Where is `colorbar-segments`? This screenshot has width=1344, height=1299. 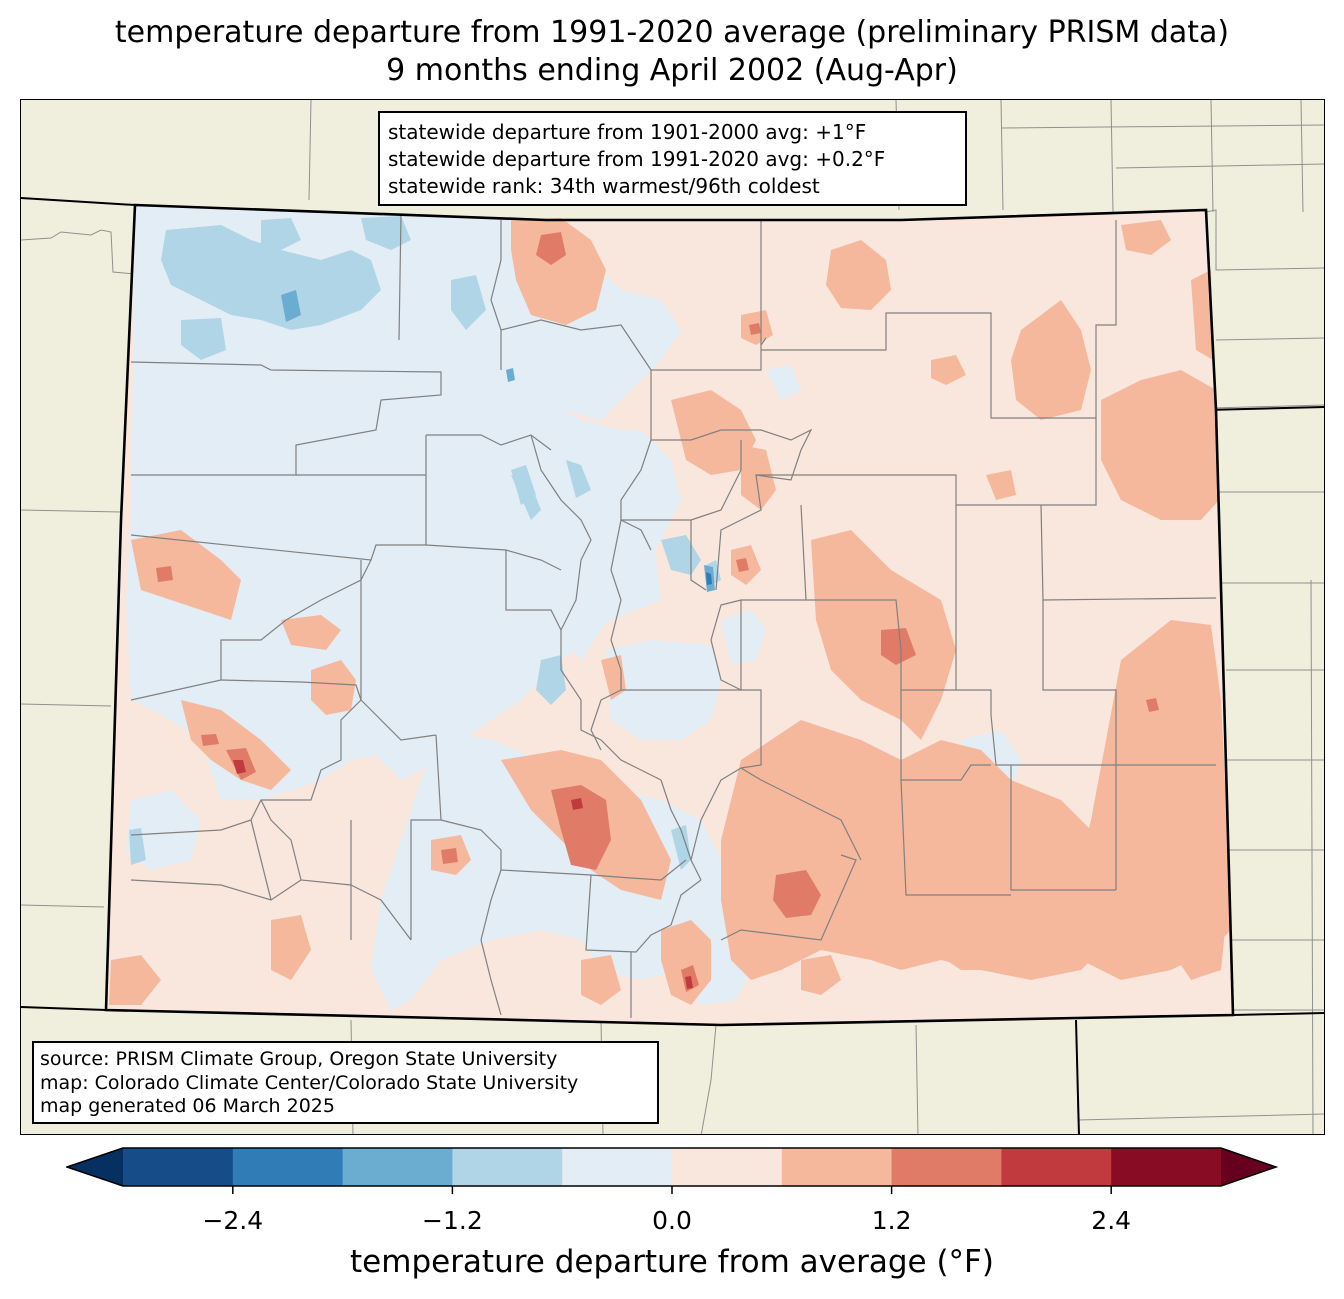
colorbar-segments is located at coordinates (672, 1167).